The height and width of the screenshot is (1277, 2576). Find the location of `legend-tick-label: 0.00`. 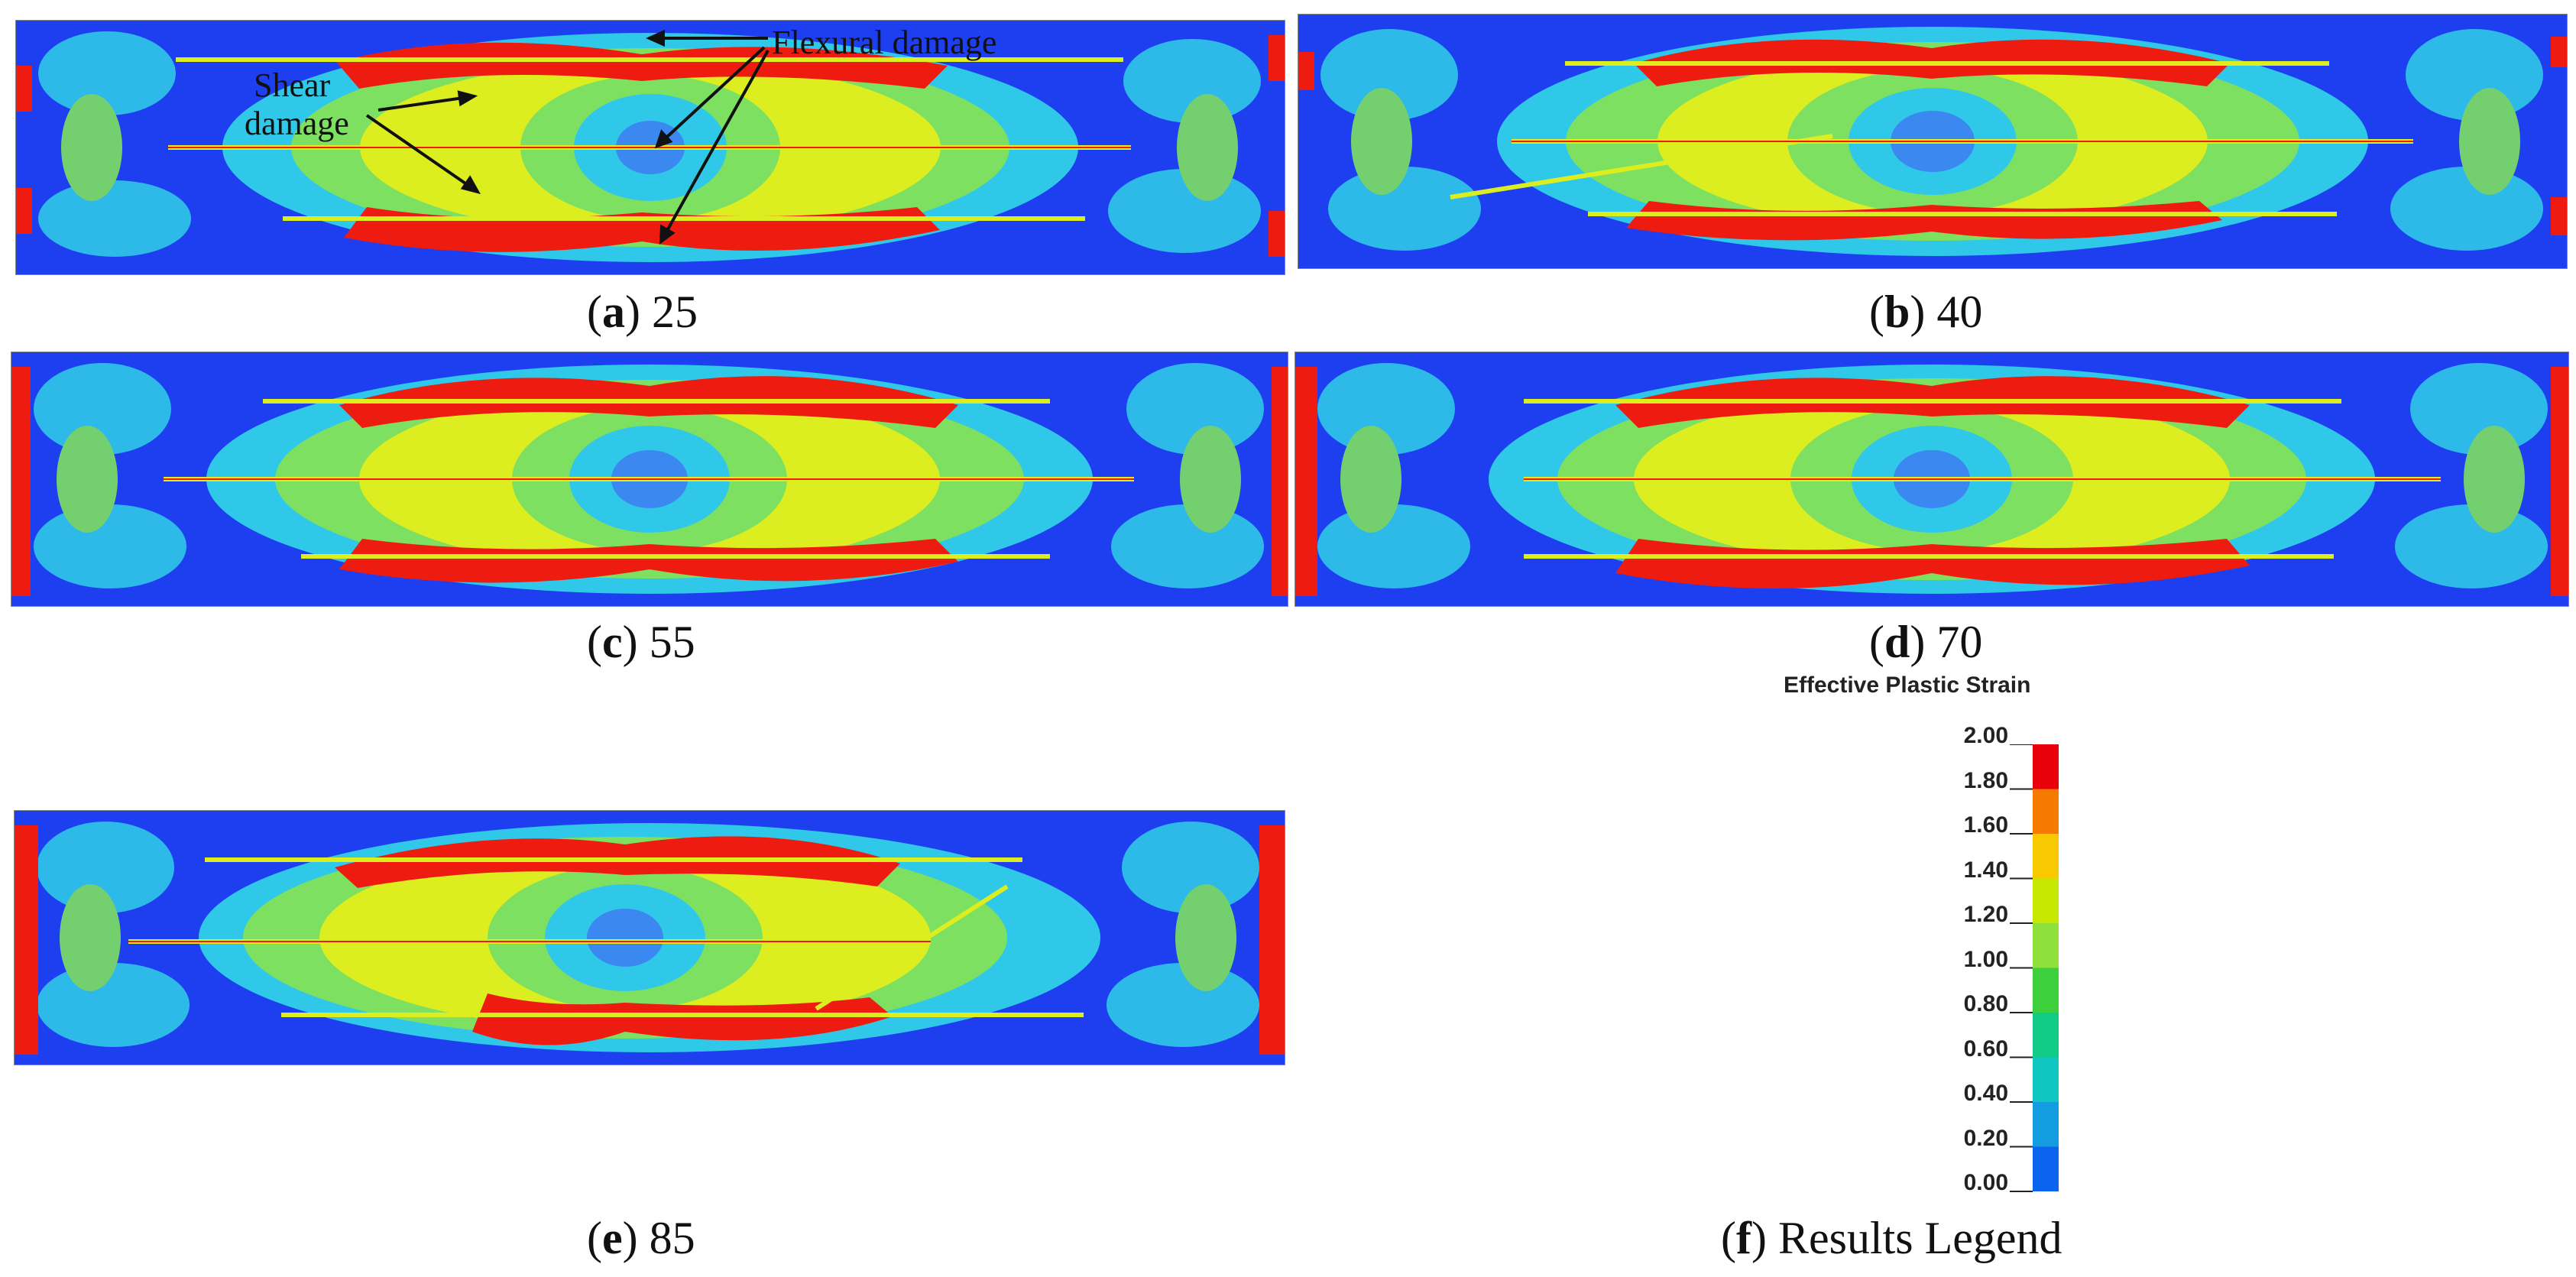

legend-tick-label: 0.00 is located at coordinates (1985, 1182).